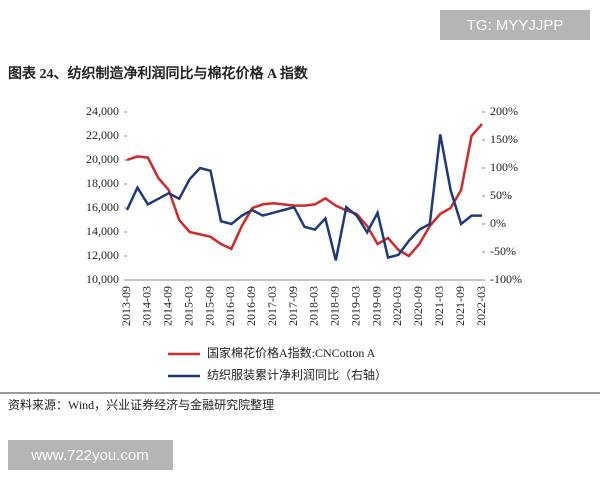 The height and width of the screenshot is (485, 600). I want to click on x-tick-label: 2018-03, so click(314, 306).